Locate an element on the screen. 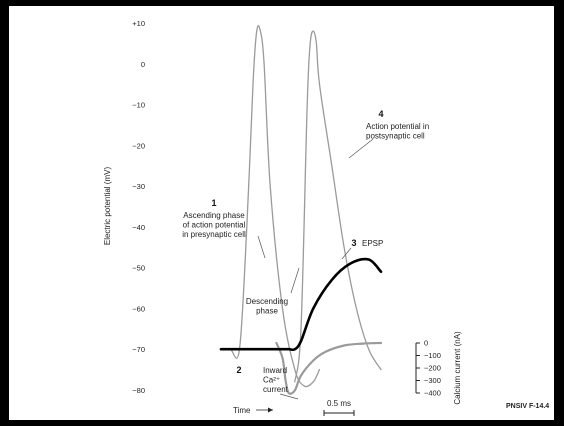  annotation-a2-line-3: current is located at coordinates (276, 389).